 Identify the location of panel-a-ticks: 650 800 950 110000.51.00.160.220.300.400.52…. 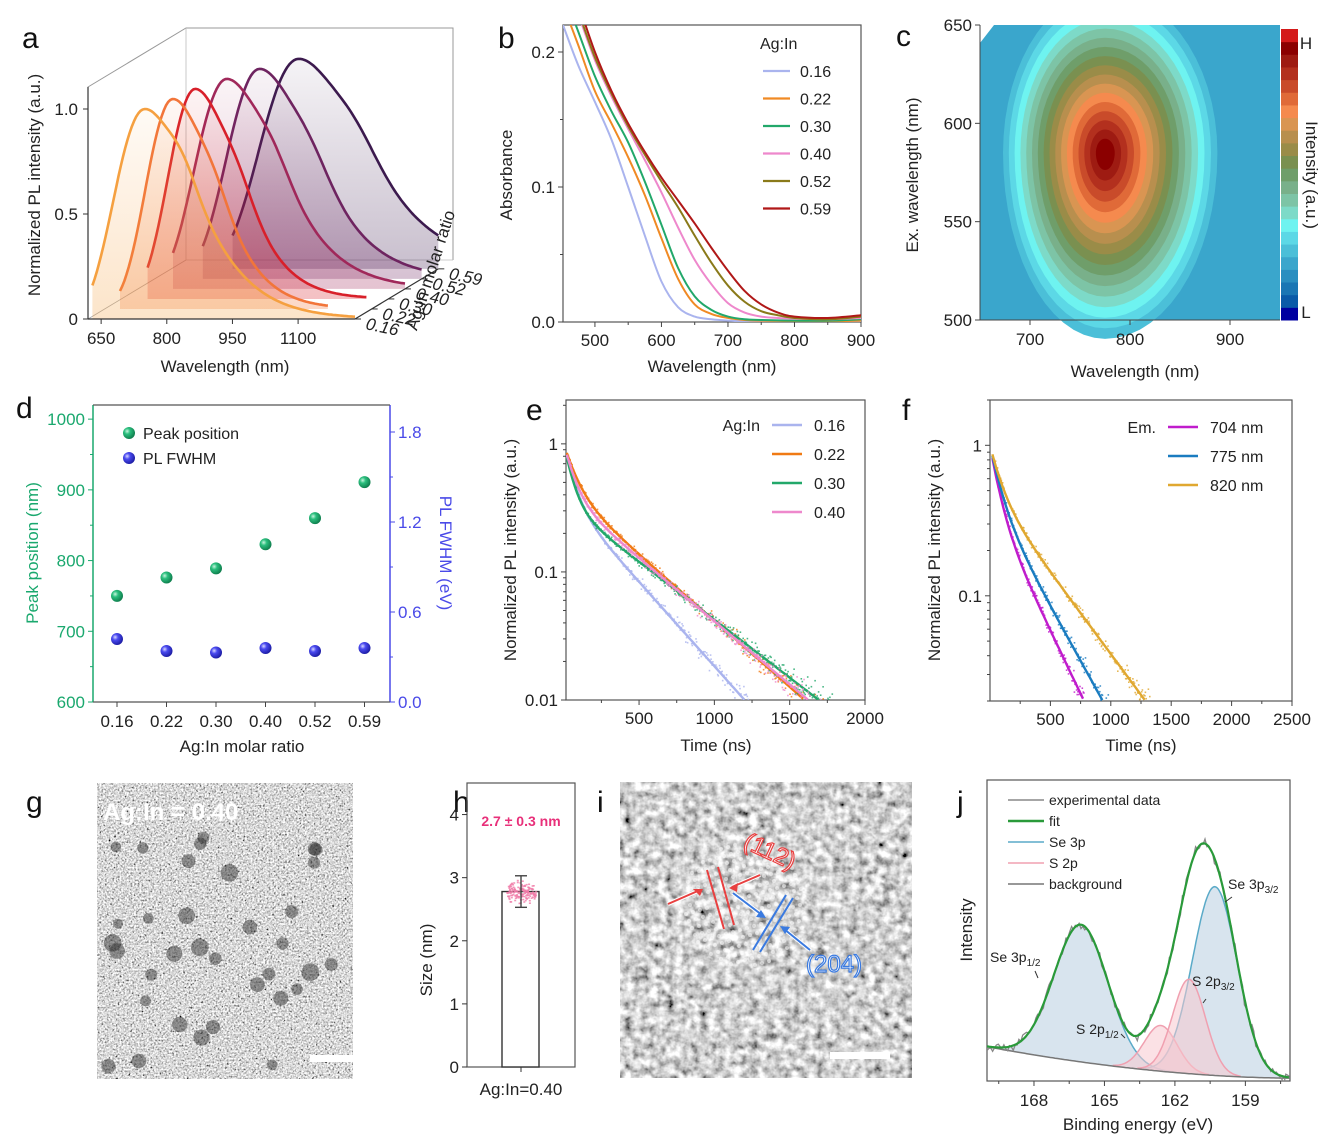
(269, 217).